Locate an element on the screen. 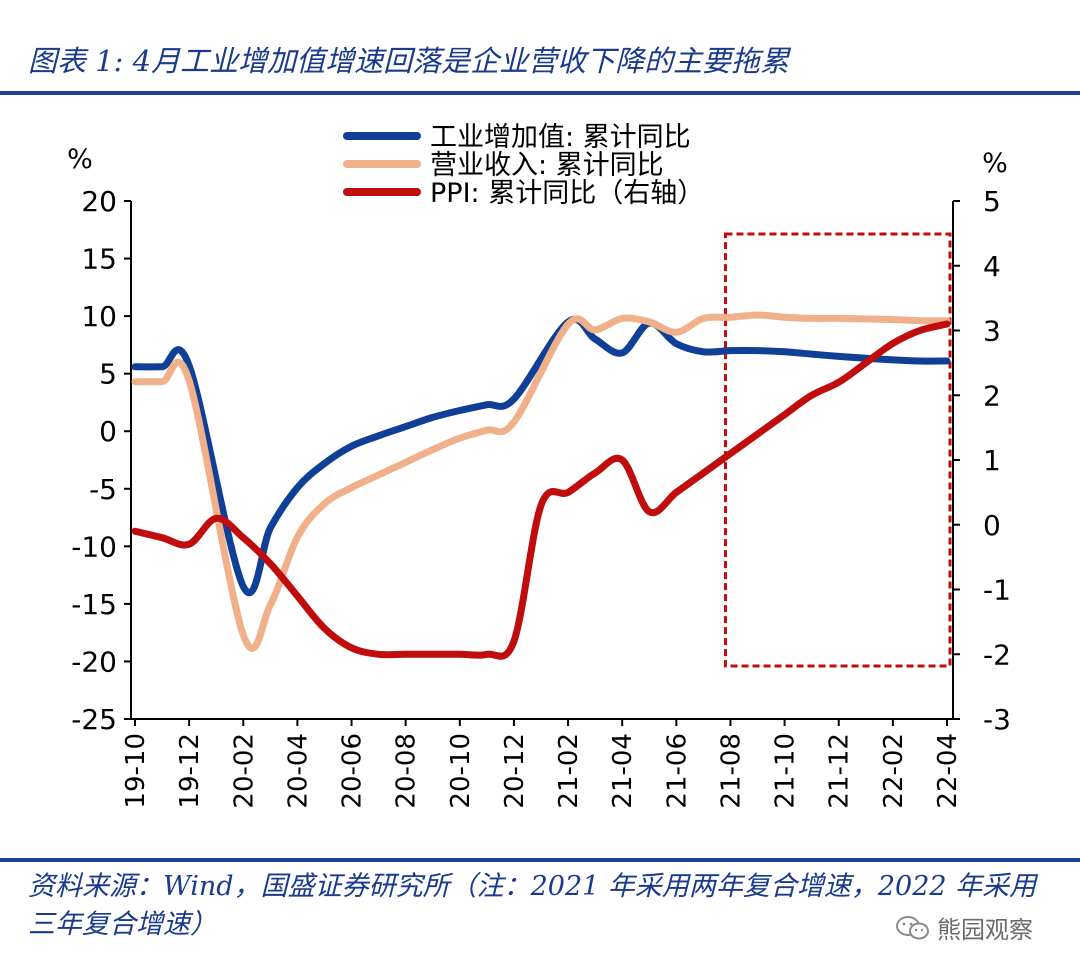 This screenshot has height=975, width=1080. y-right-tick-label: 4 is located at coordinates (992, 266).